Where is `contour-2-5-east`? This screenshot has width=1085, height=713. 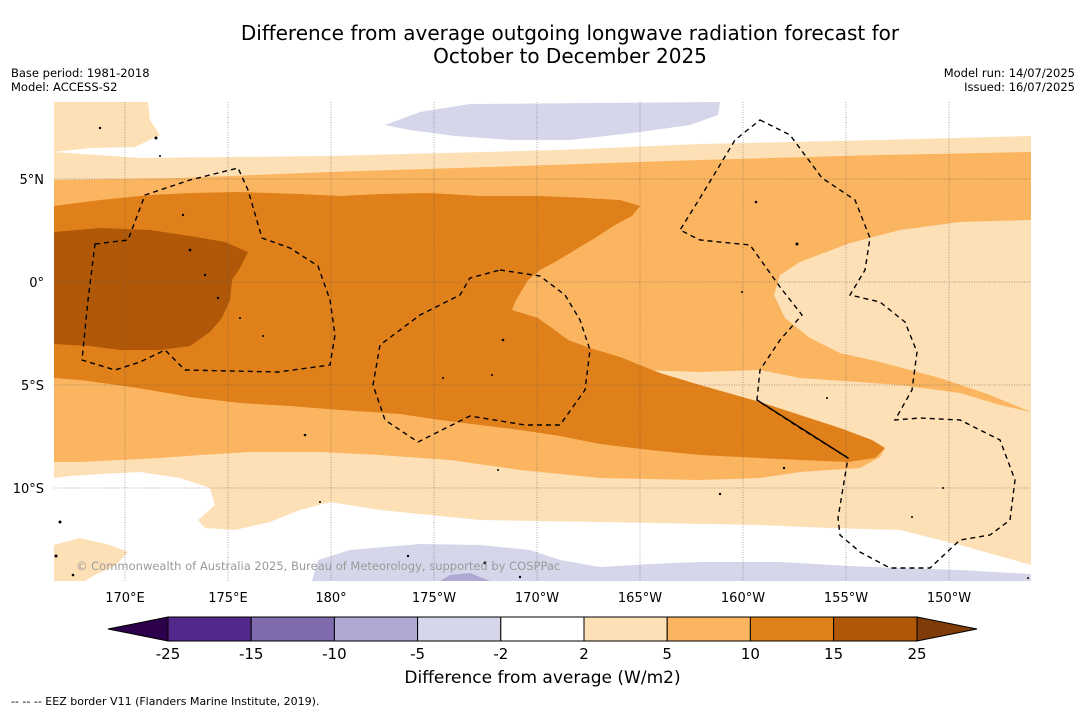 contour-2-5-east is located at coordinates (902, 316).